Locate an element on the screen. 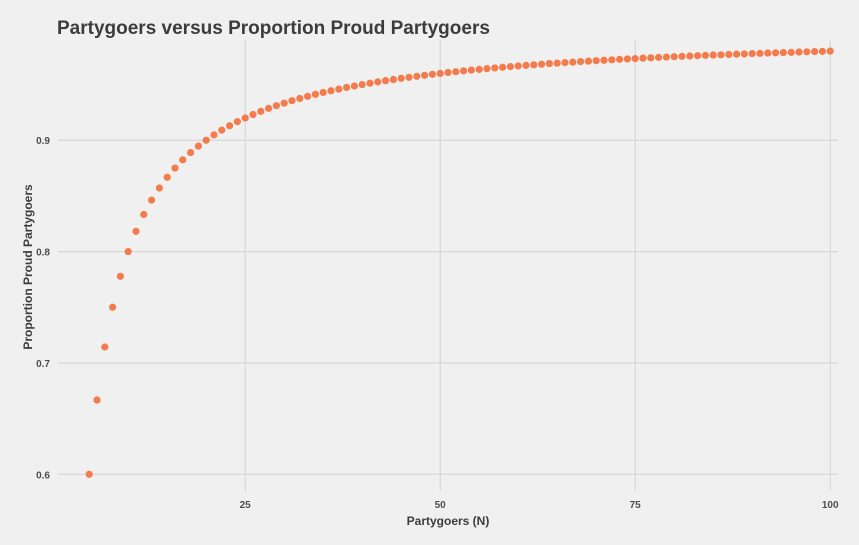 The width and height of the screenshot is (859, 545). y-tick-label: 0.9 is located at coordinates (43, 141).